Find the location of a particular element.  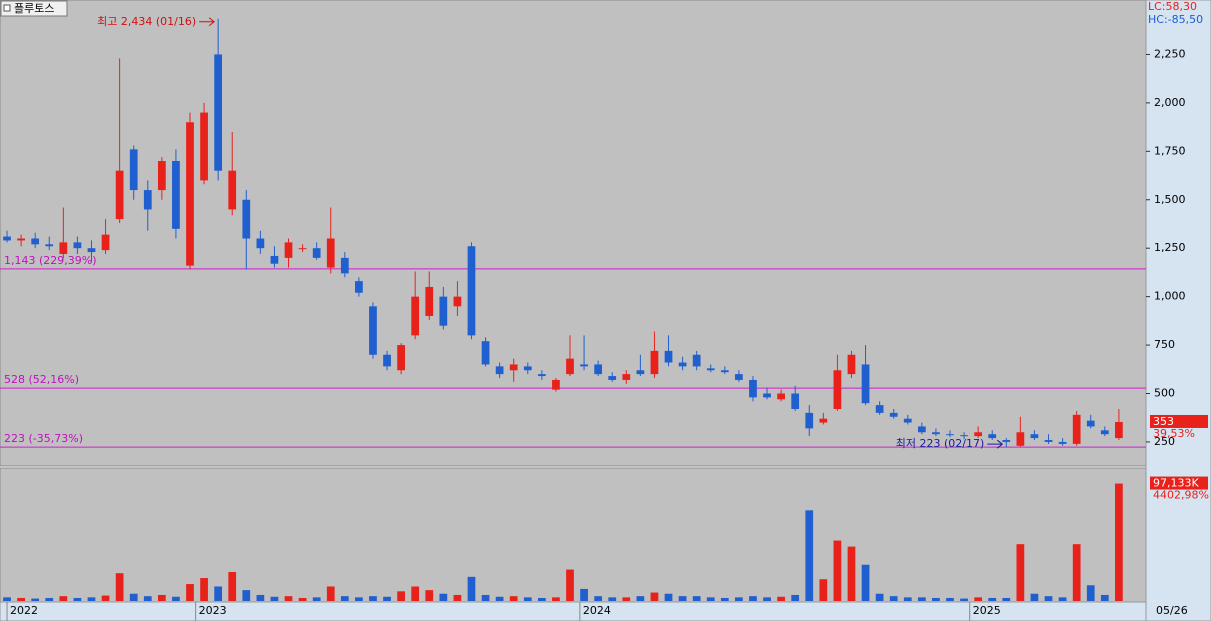

x-tick-label: 2022 is located at coordinates (24, 610).